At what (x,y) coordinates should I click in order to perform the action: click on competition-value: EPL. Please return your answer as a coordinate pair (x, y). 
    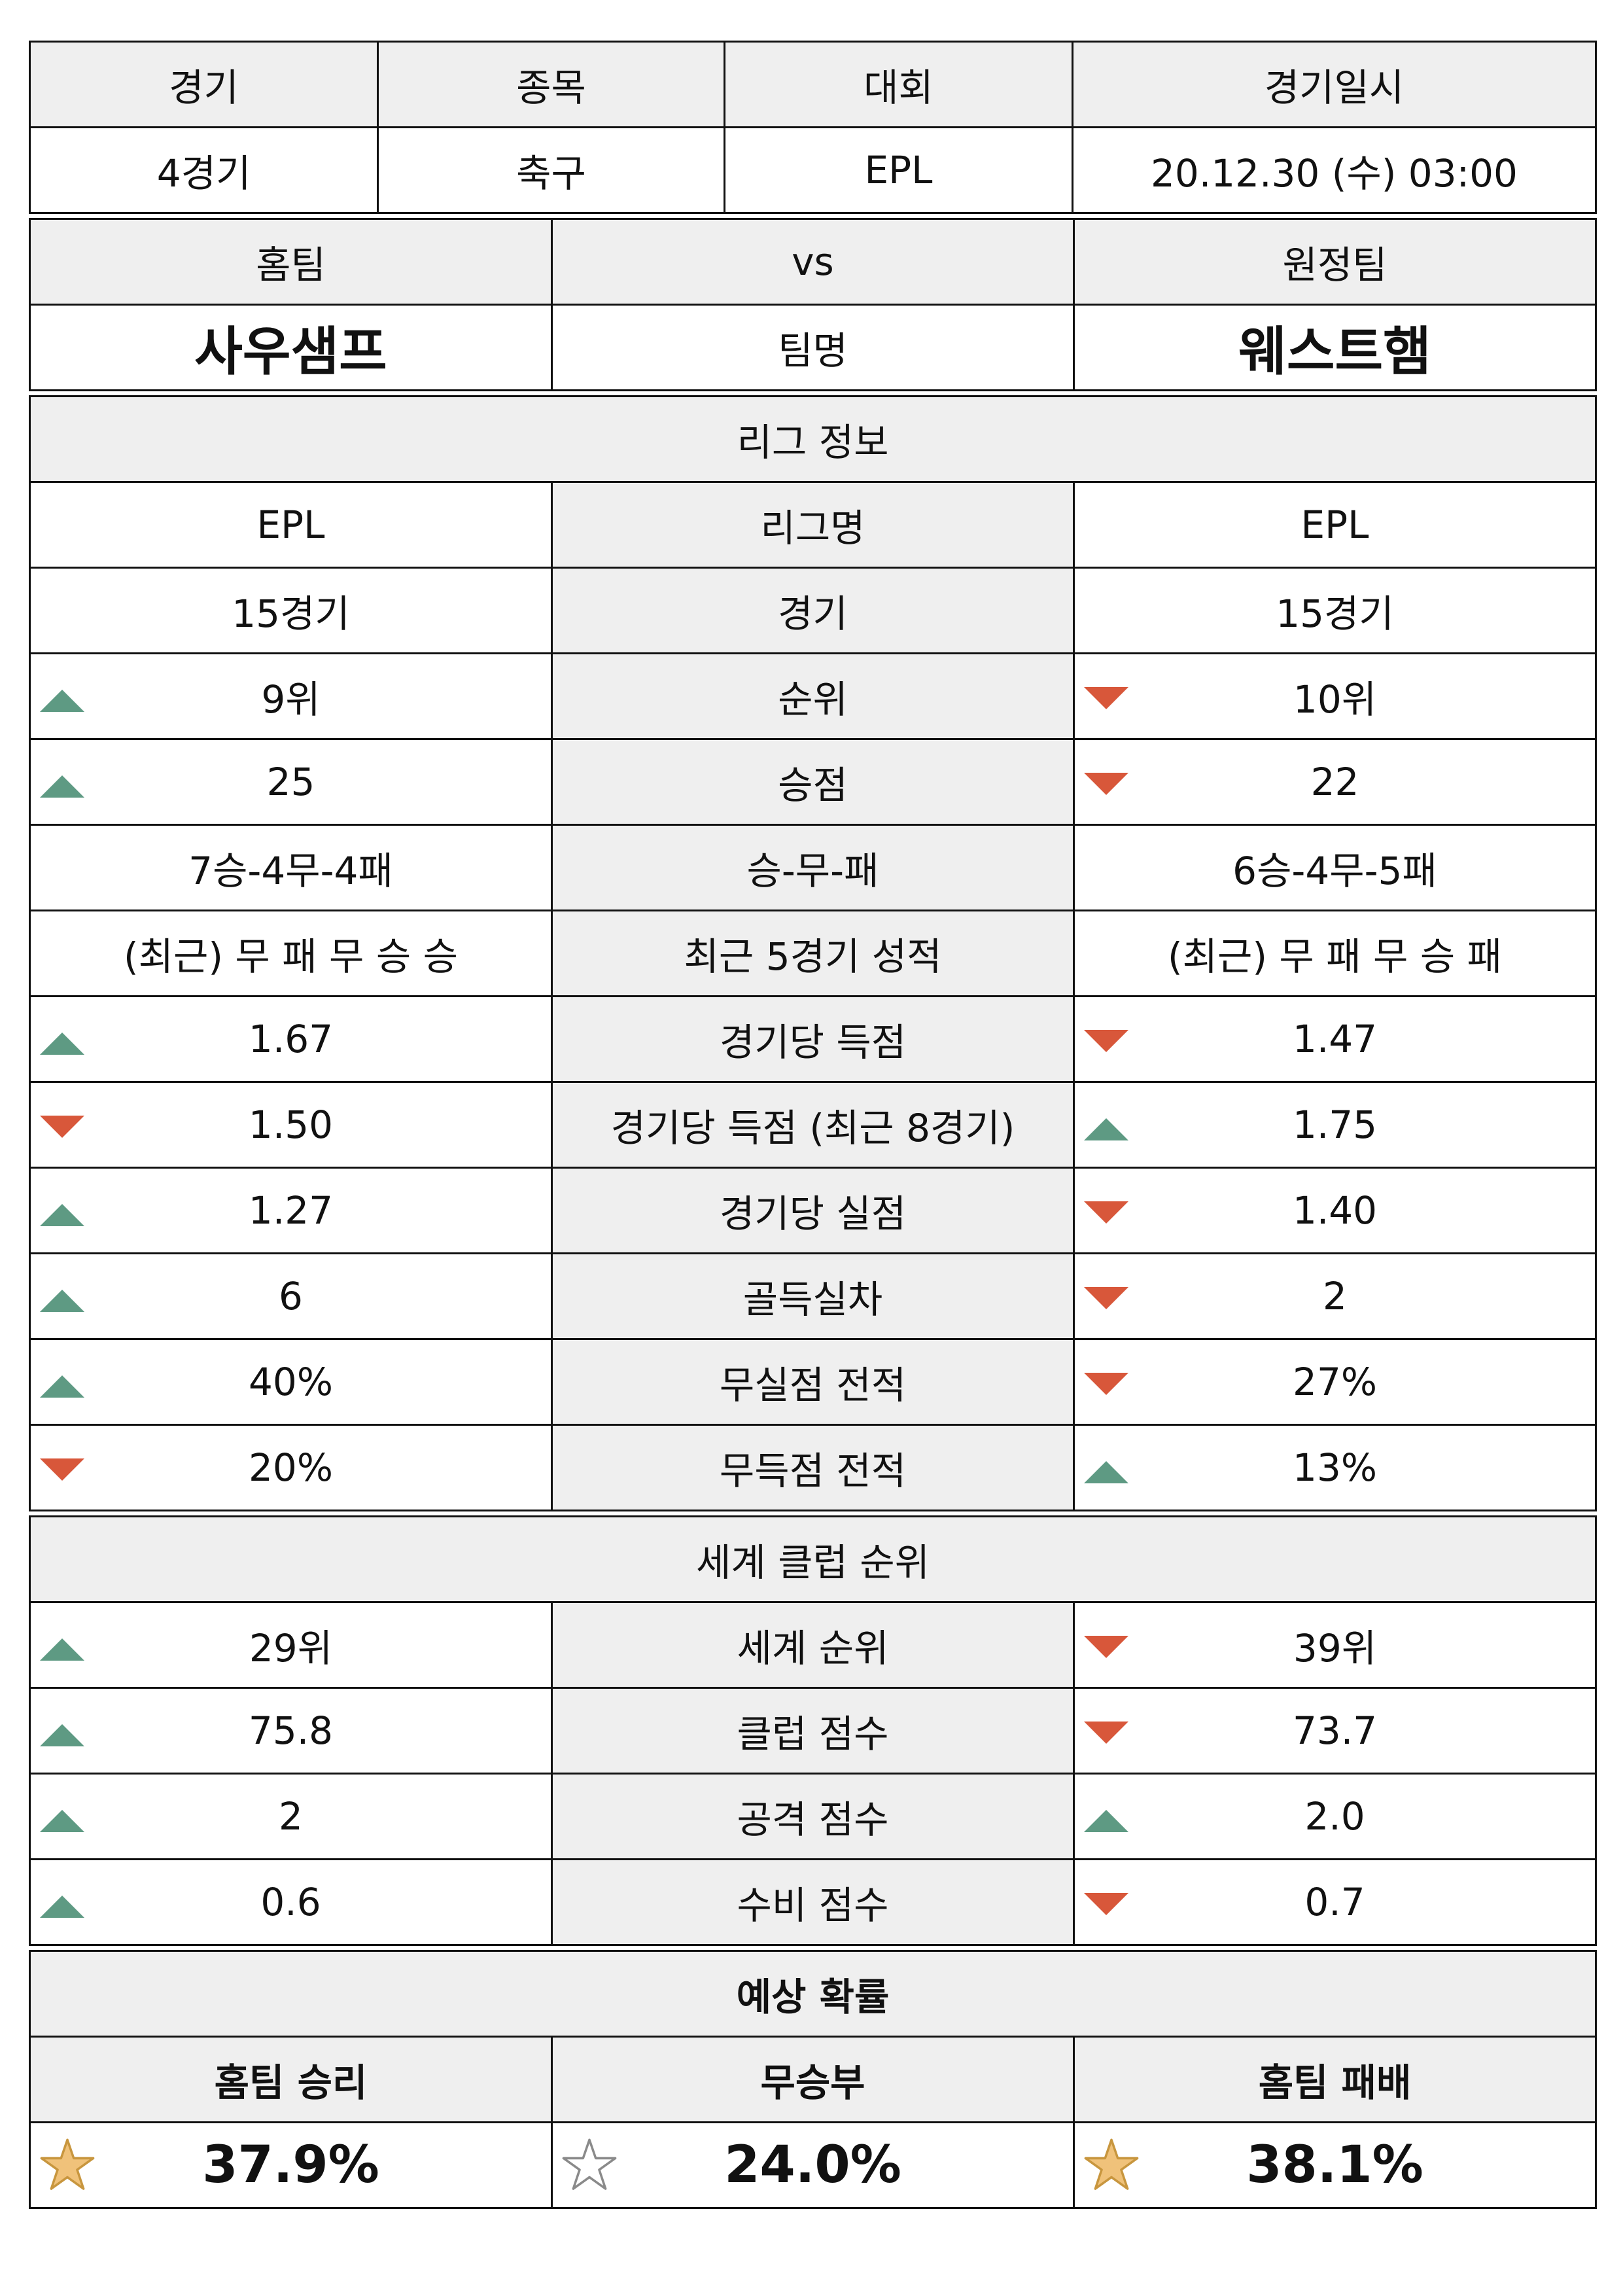
    Looking at the image, I should click on (898, 170).